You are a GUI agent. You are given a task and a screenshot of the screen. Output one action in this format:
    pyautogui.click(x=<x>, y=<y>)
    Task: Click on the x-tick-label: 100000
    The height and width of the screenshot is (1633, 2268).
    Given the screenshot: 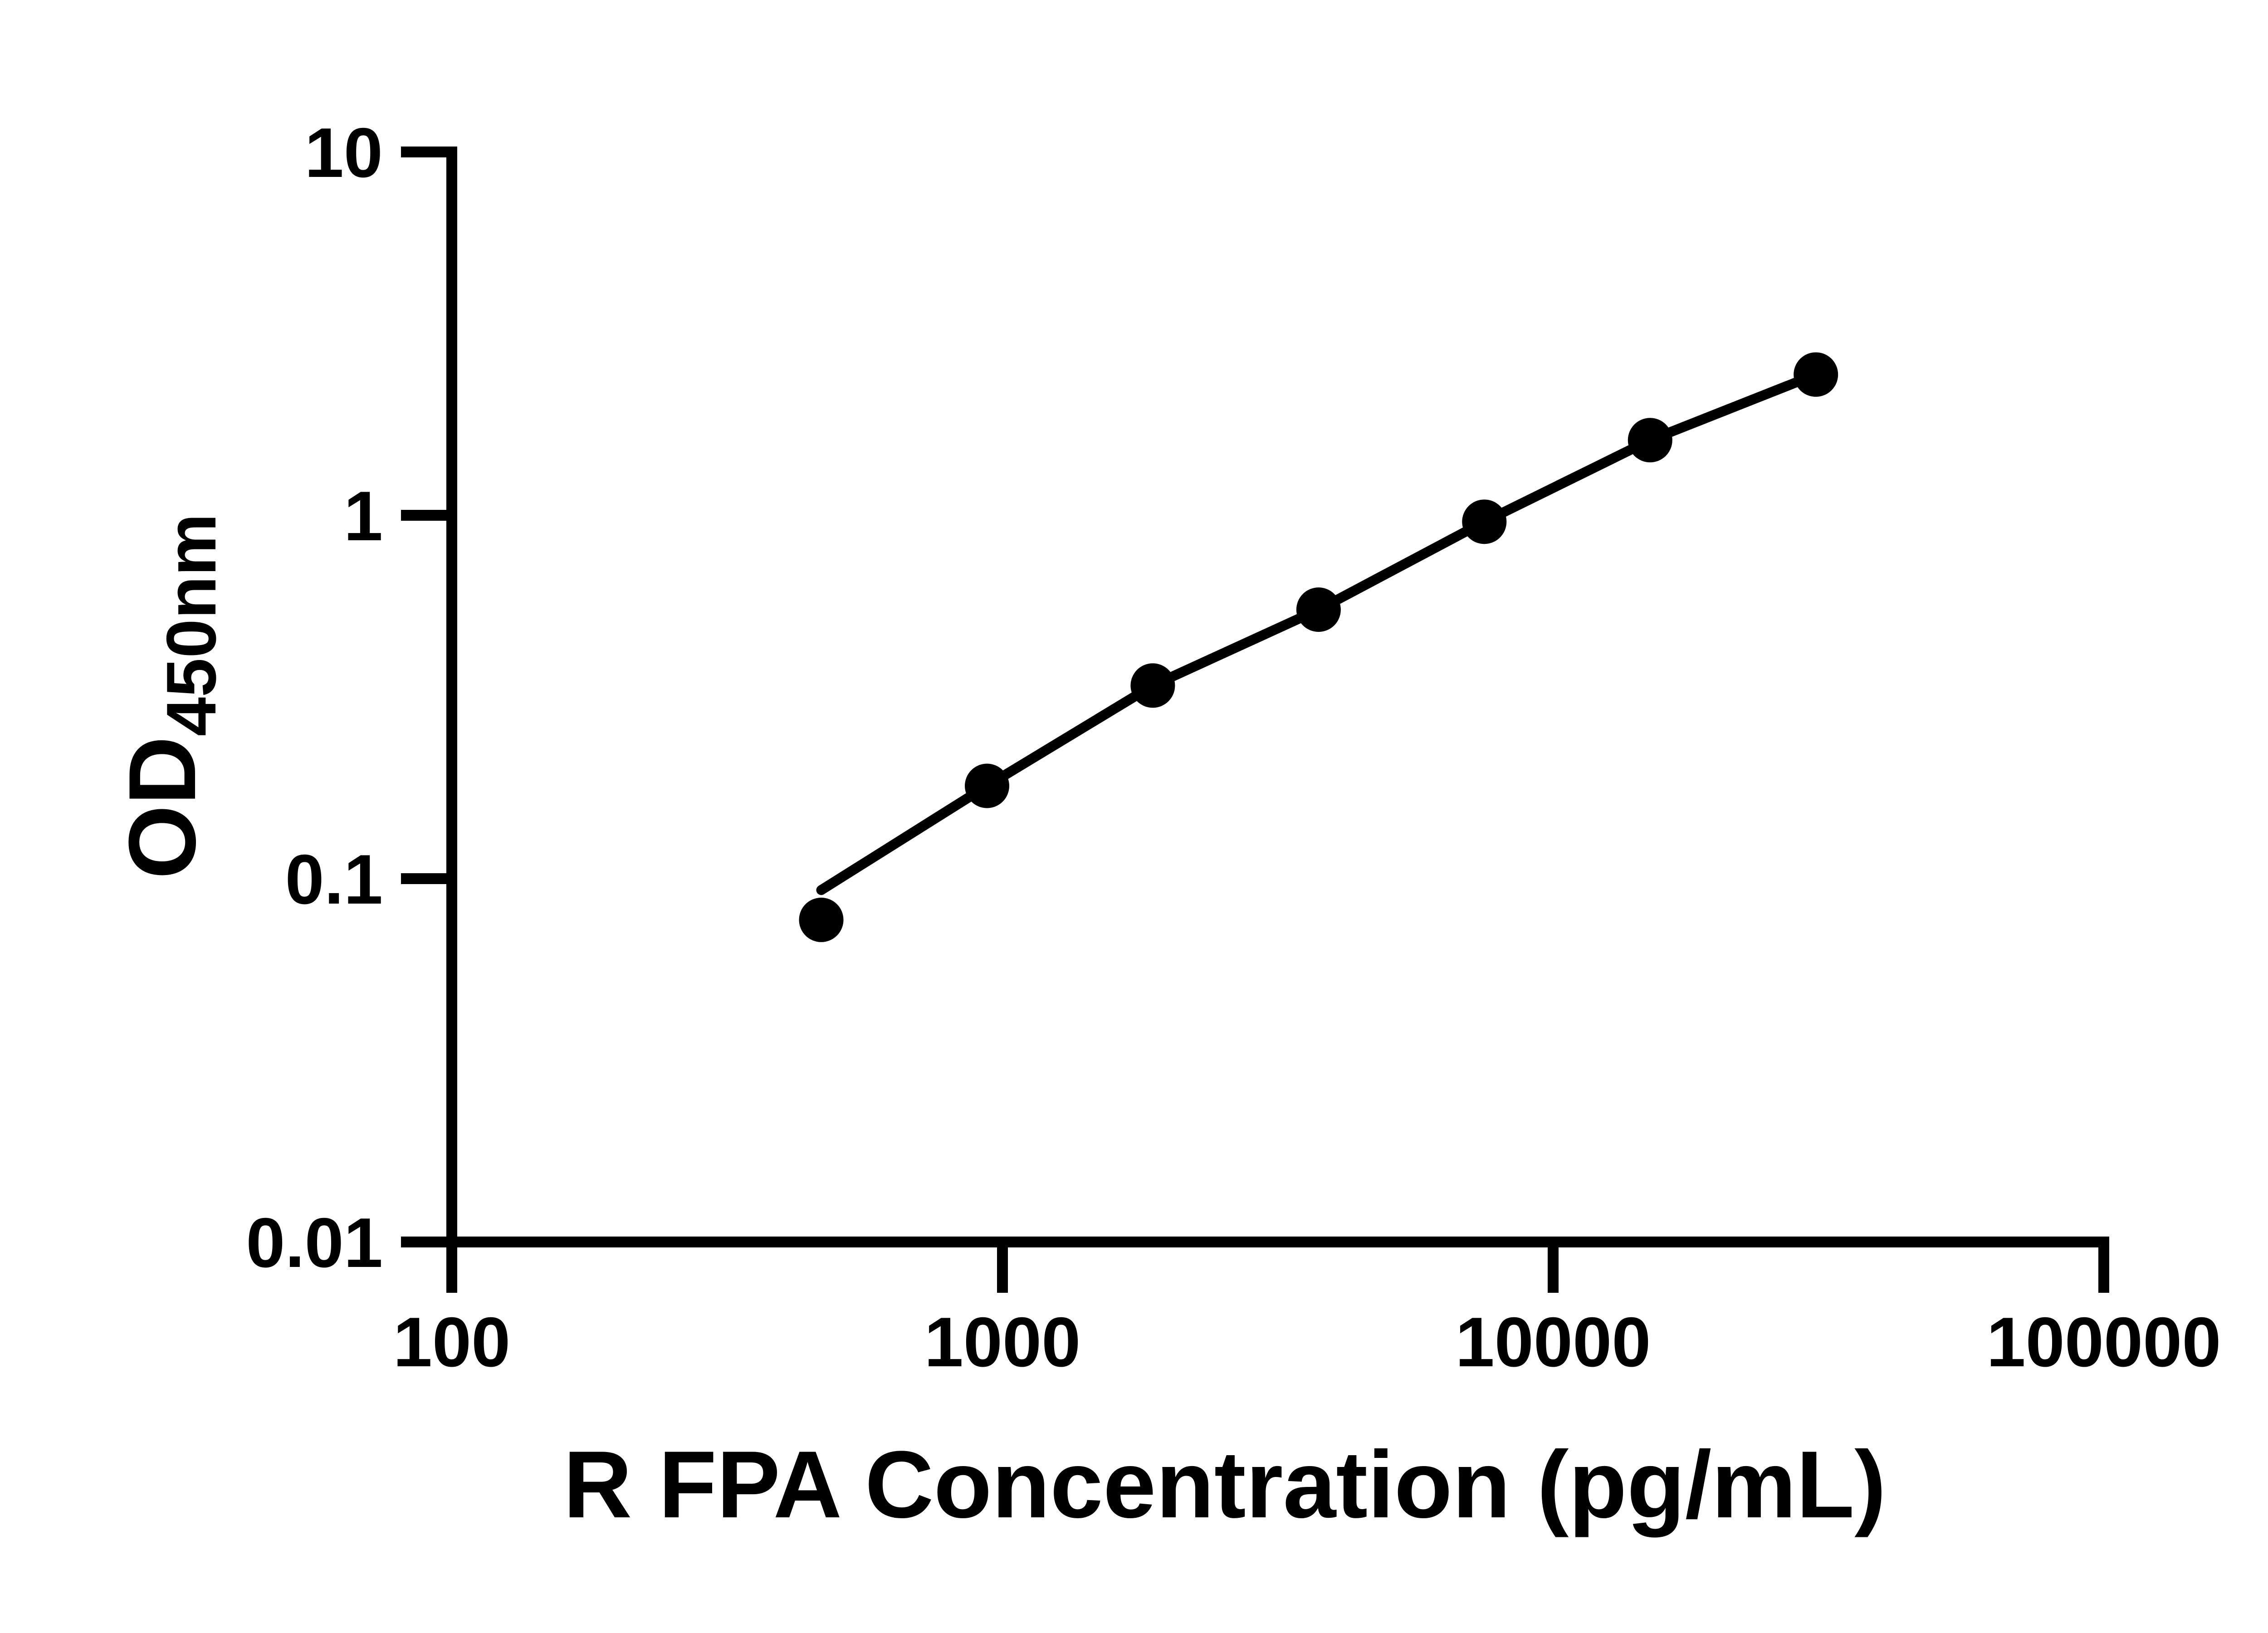 What is the action you would take?
    pyautogui.click(x=2104, y=1342)
    